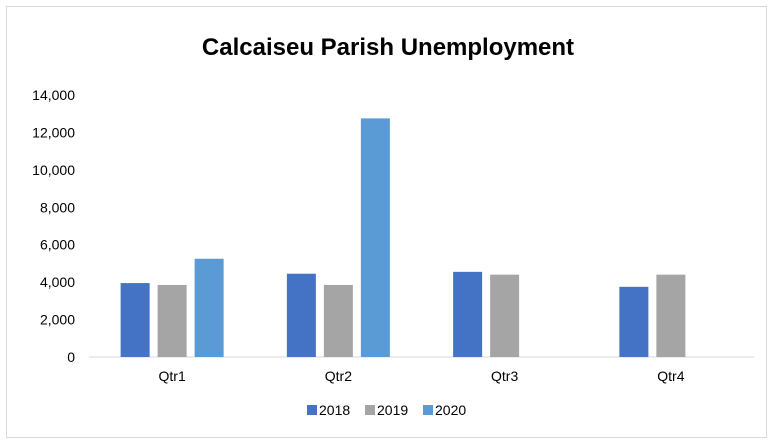 The height and width of the screenshot is (445, 775). What do you see at coordinates (57, 245) in the screenshot?
I see `y-tick-label: 6,000` at bounding box center [57, 245].